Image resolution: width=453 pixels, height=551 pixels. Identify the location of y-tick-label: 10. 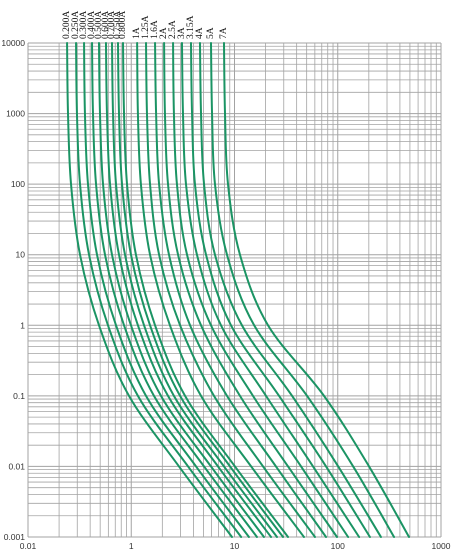
(21, 255).